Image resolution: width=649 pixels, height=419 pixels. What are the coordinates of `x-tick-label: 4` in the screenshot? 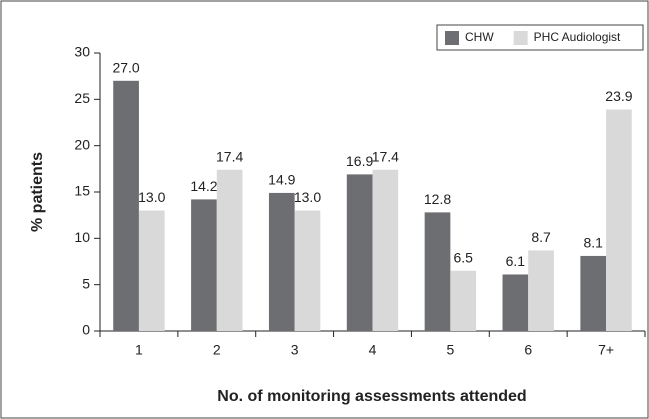 It's located at (373, 350).